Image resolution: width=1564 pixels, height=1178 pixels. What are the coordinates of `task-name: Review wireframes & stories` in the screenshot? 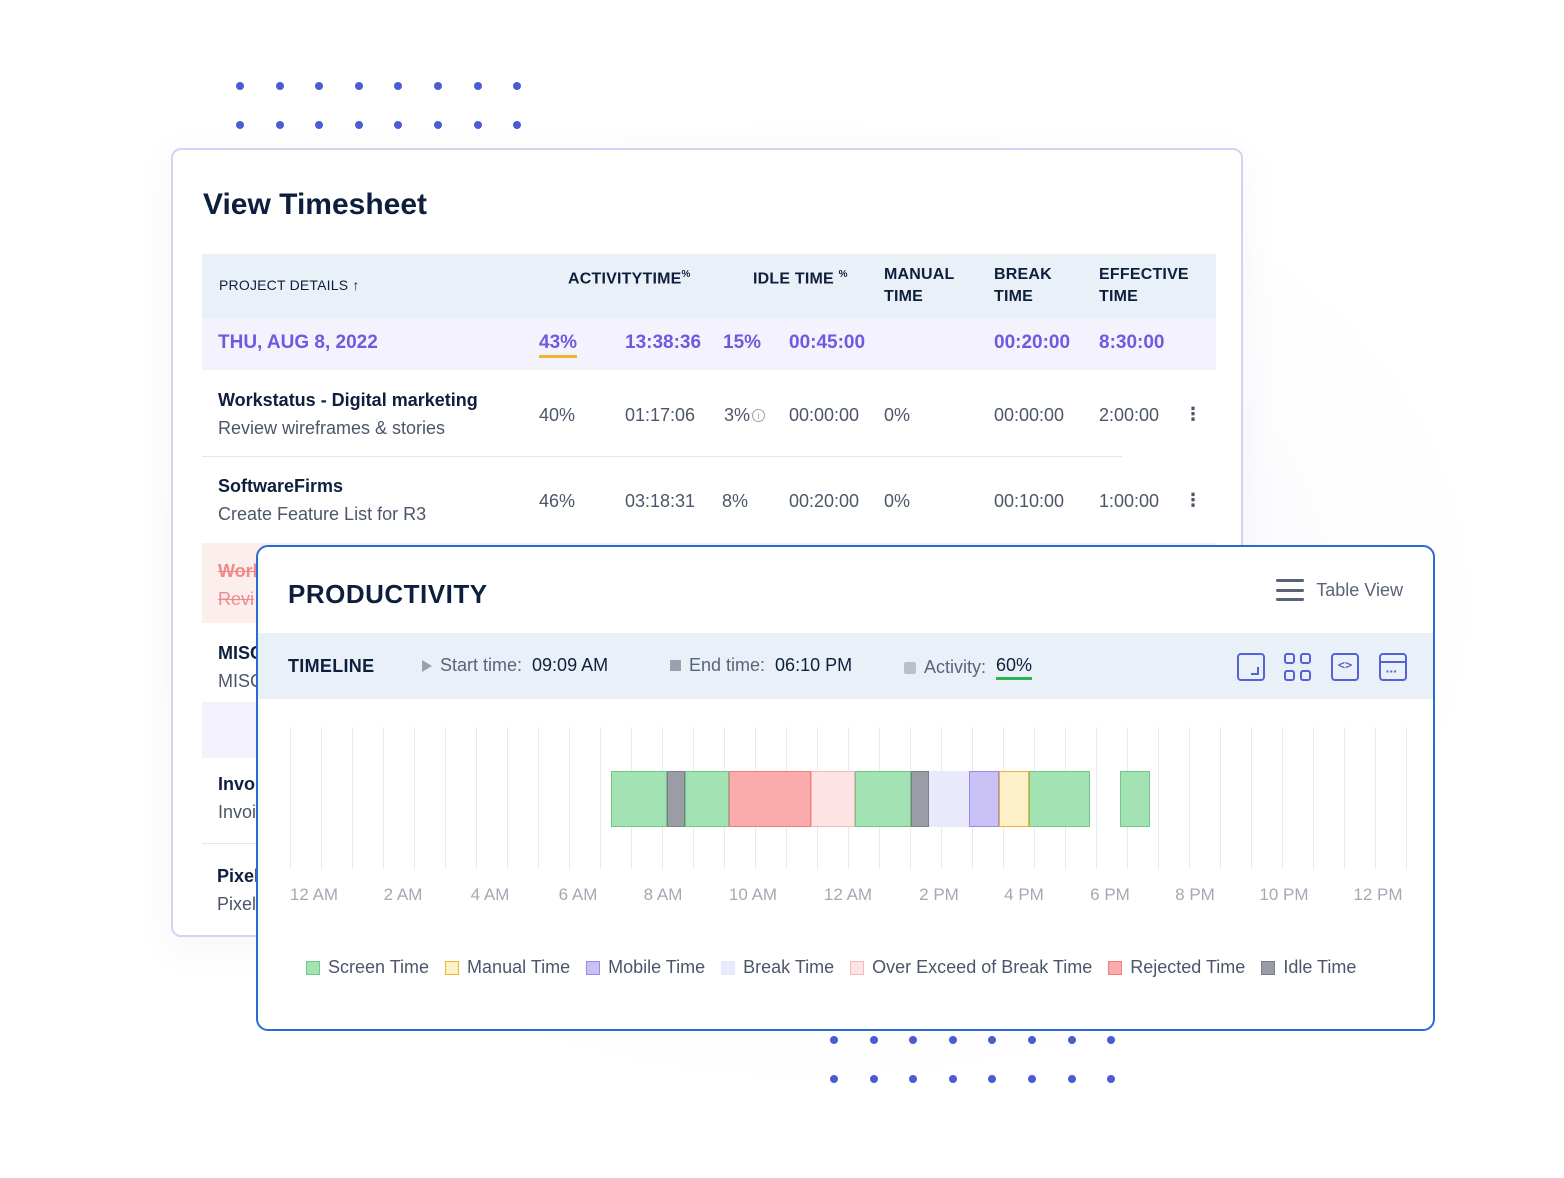 It's located at (332, 428).